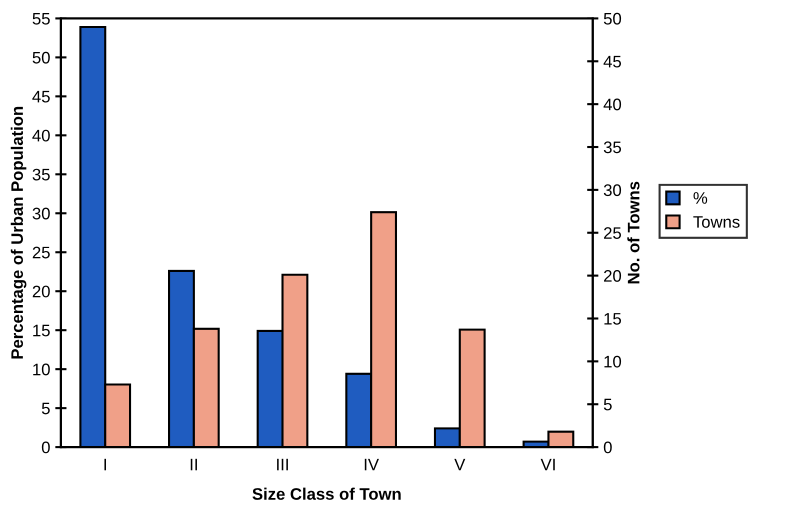 The height and width of the screenshot is (526, 812). What do you see at coordinates (371, 464) in the screenshot?
I see `x-tick-label: IV` at bounding box center [371, 464].